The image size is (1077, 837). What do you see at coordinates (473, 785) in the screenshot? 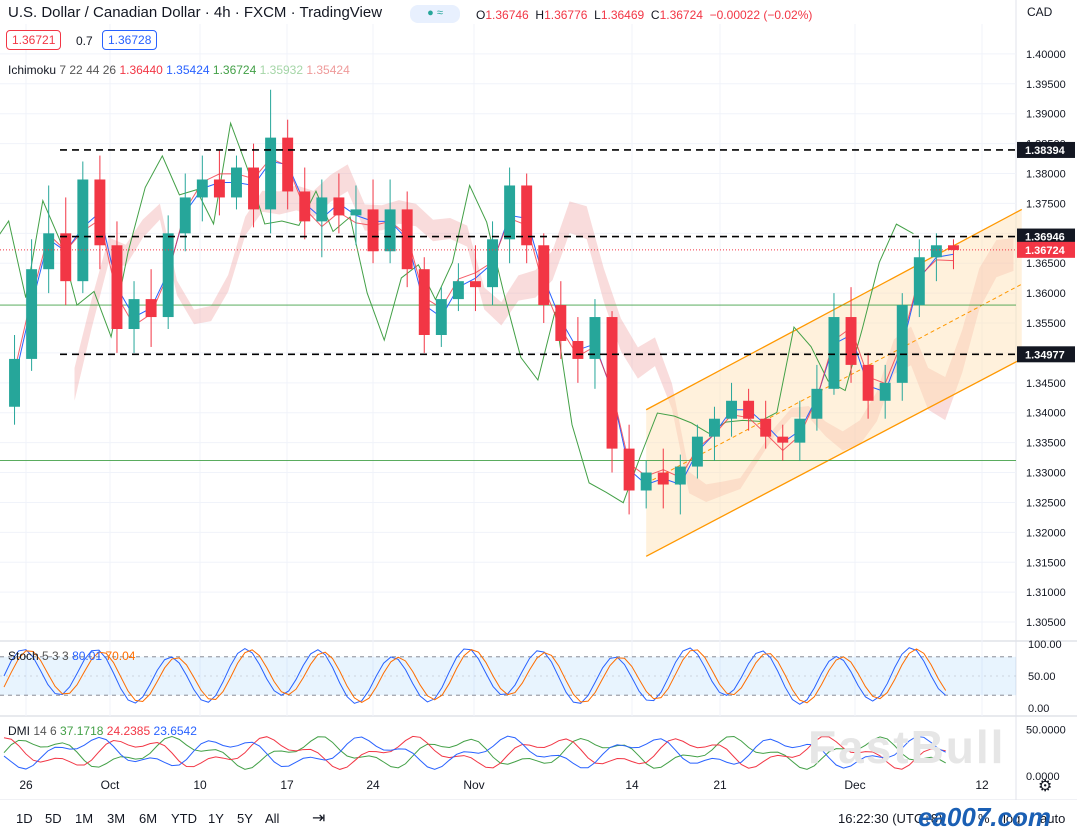
I see `x-tick-label: Nov` at bounding box center [473, 785].